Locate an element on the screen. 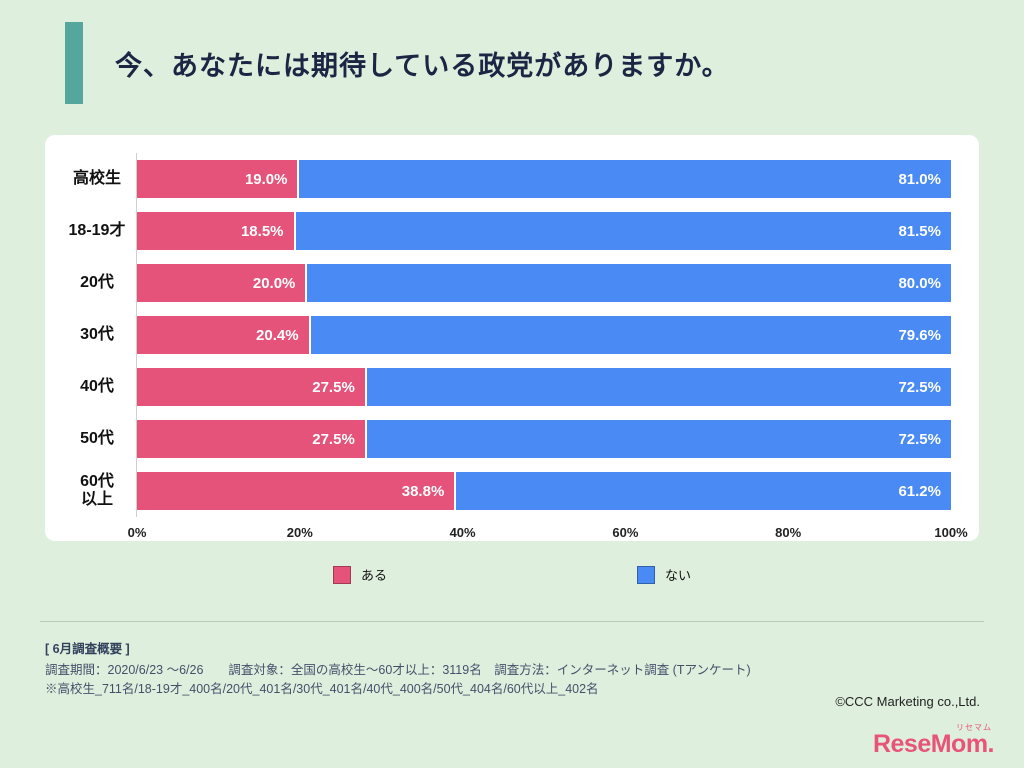  stacked-bar: 38.8% 61.2% is located at coordinates (544, 491).